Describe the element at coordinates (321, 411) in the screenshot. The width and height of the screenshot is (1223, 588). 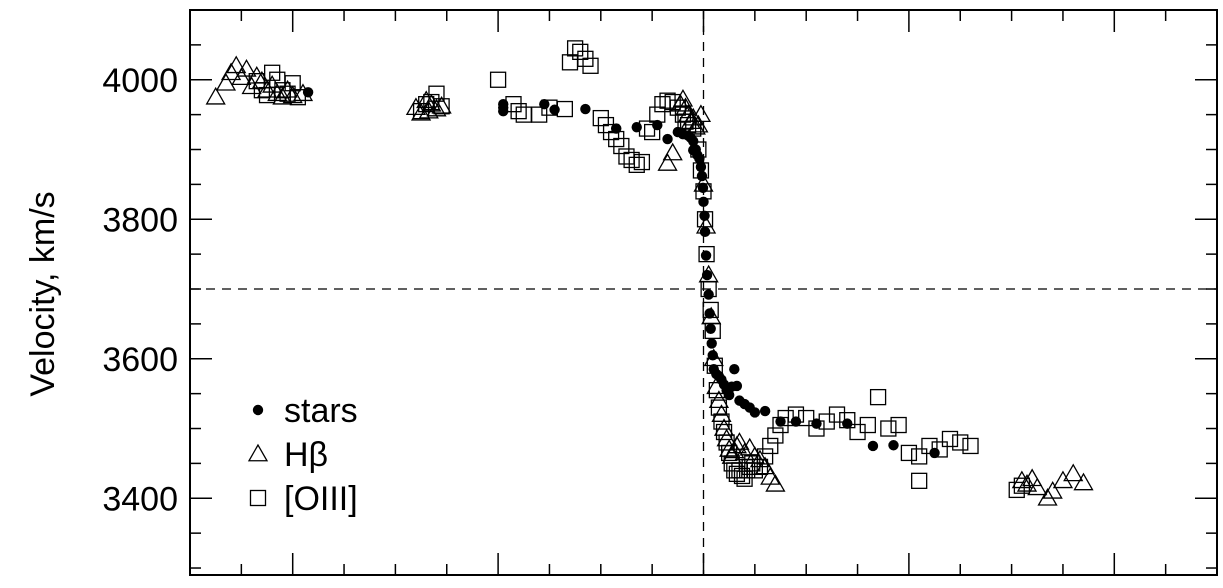
I see `legend-label-stars: stars` at that location.